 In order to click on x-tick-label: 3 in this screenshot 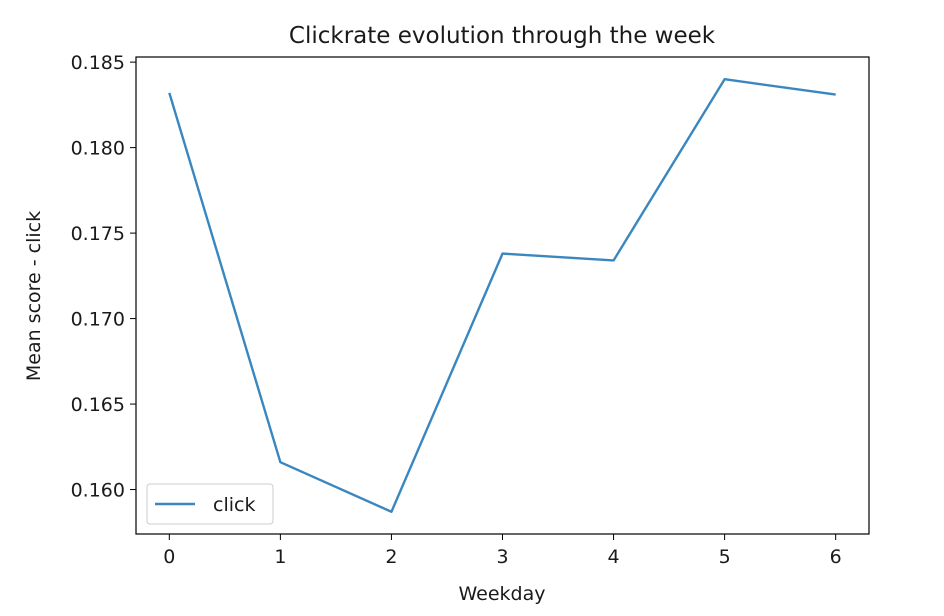, I will do `click(502, 557)`.